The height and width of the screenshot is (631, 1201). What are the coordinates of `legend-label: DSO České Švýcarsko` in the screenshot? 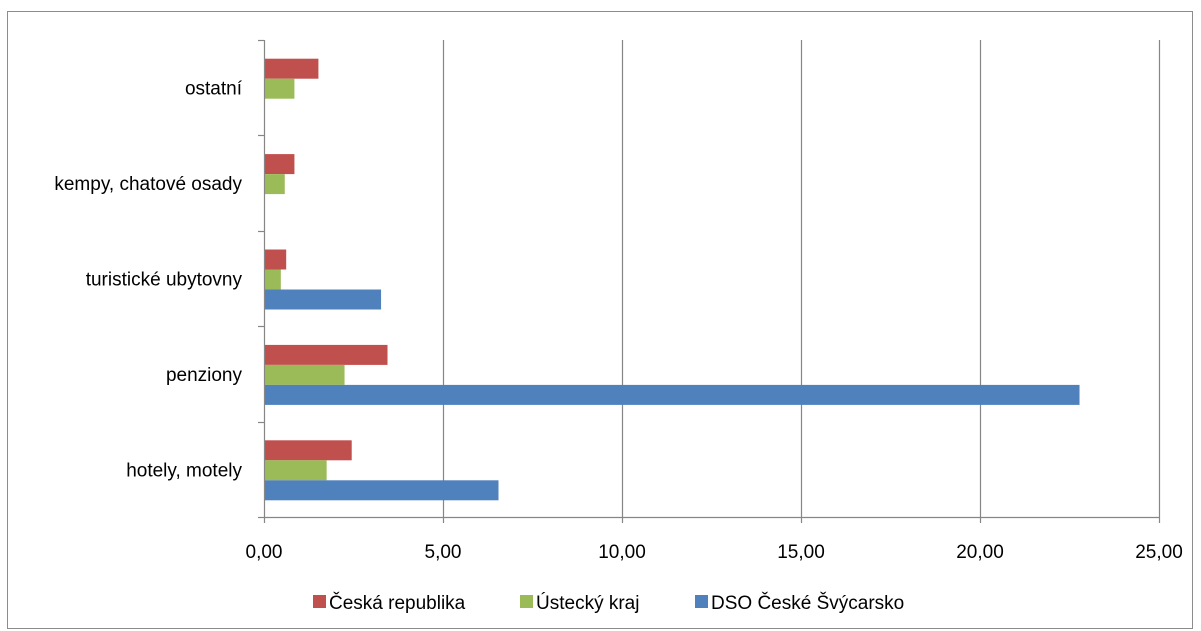 It's located at (807, 603).